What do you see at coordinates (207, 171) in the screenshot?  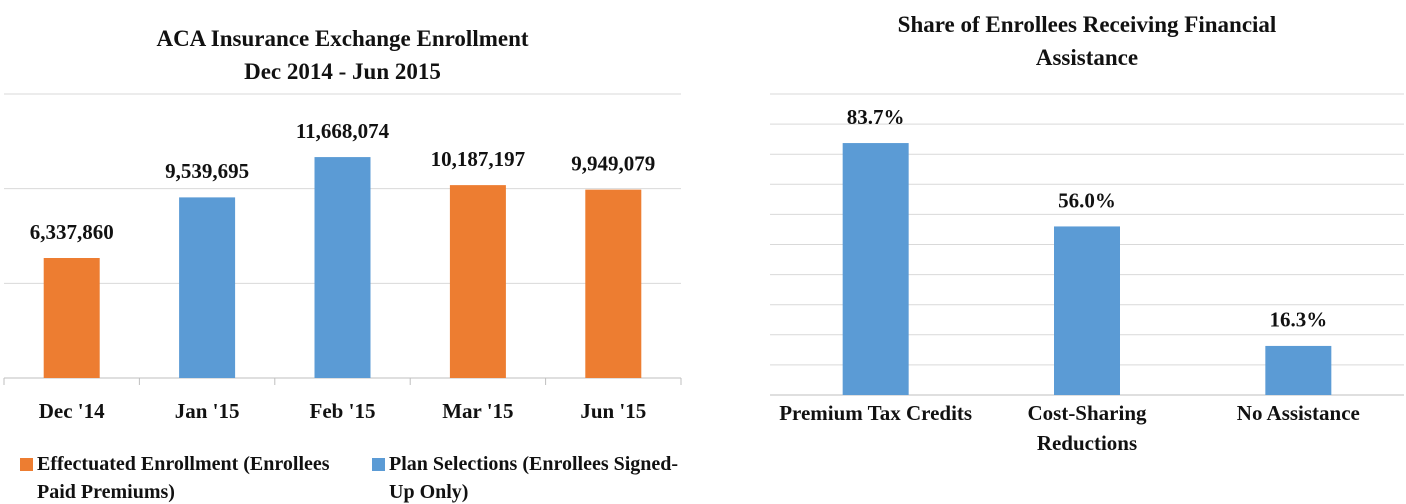 I see `data-label: 9,539,695` at bounding box center [207, 171].